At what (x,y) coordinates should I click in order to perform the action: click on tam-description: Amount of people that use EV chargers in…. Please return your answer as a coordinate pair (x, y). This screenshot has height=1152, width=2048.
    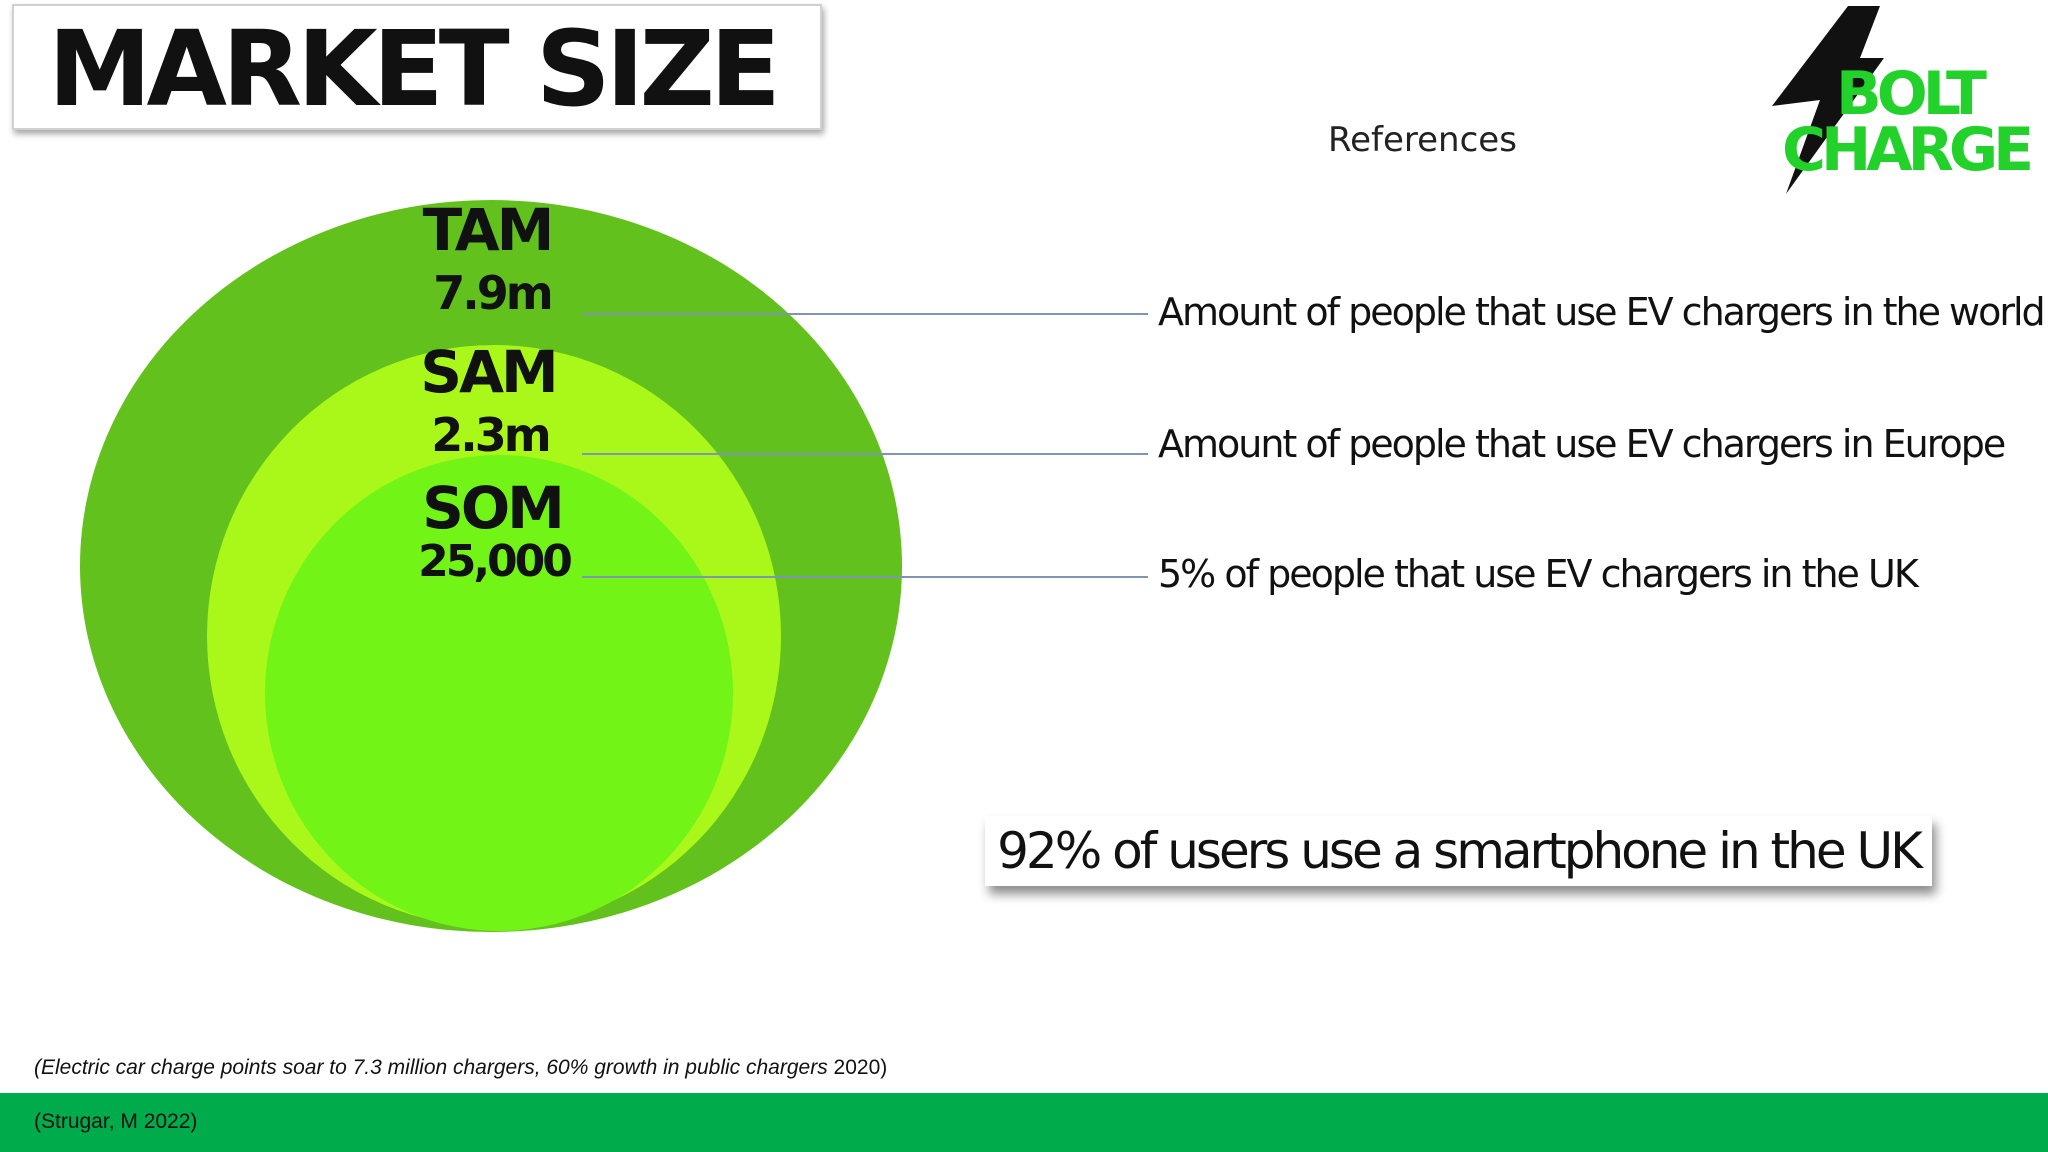
    Looking at the image, I should click on (1602, 312).